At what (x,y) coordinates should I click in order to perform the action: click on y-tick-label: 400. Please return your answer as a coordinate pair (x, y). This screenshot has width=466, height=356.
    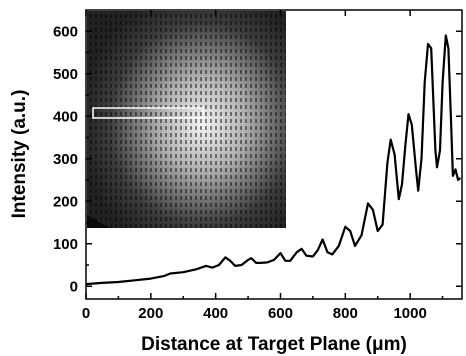
    Looking at the image, I should click on (65, 116).